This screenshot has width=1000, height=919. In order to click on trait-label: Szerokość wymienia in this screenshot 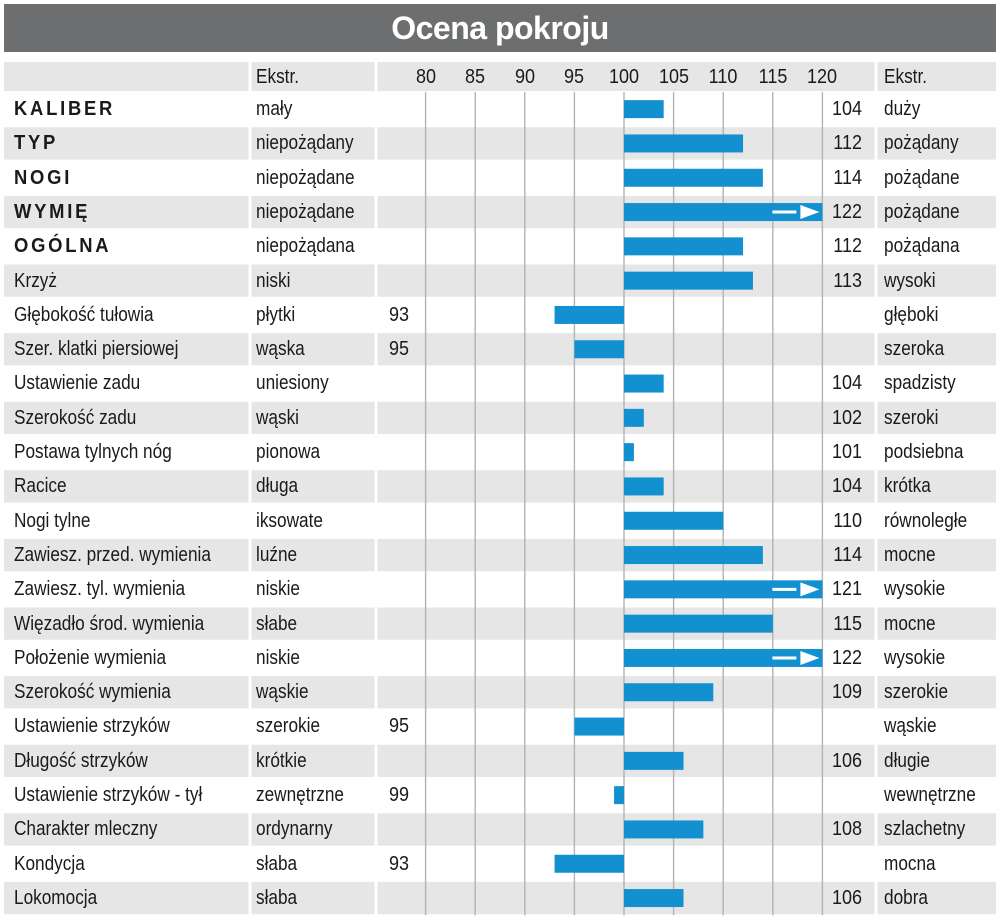, I will do `click(92, 692)`.